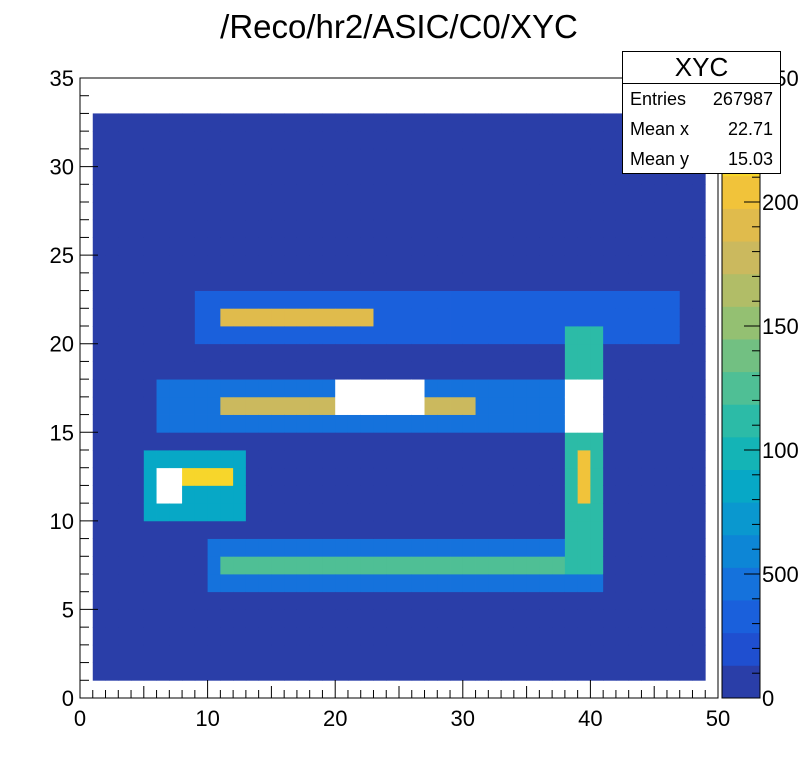 The image size is (798, 776). Describe the element at coordinates (741, 323) in the screenshot. I see `palette-swatch` at that location.